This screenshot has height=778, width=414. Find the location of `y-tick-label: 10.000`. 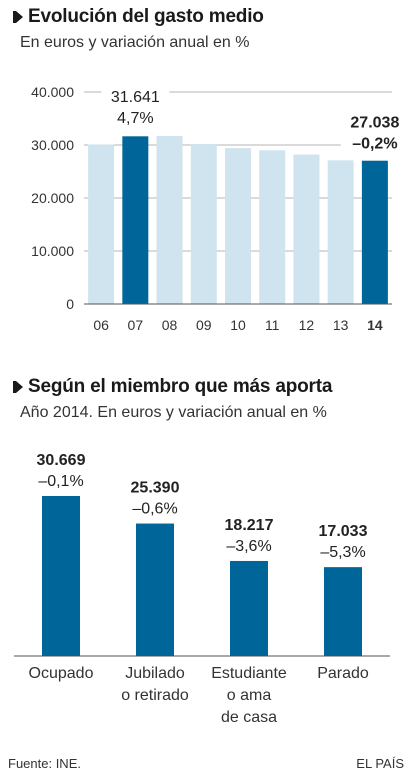

y-tick-label: 10.000 is located at coordinates (52, 251).